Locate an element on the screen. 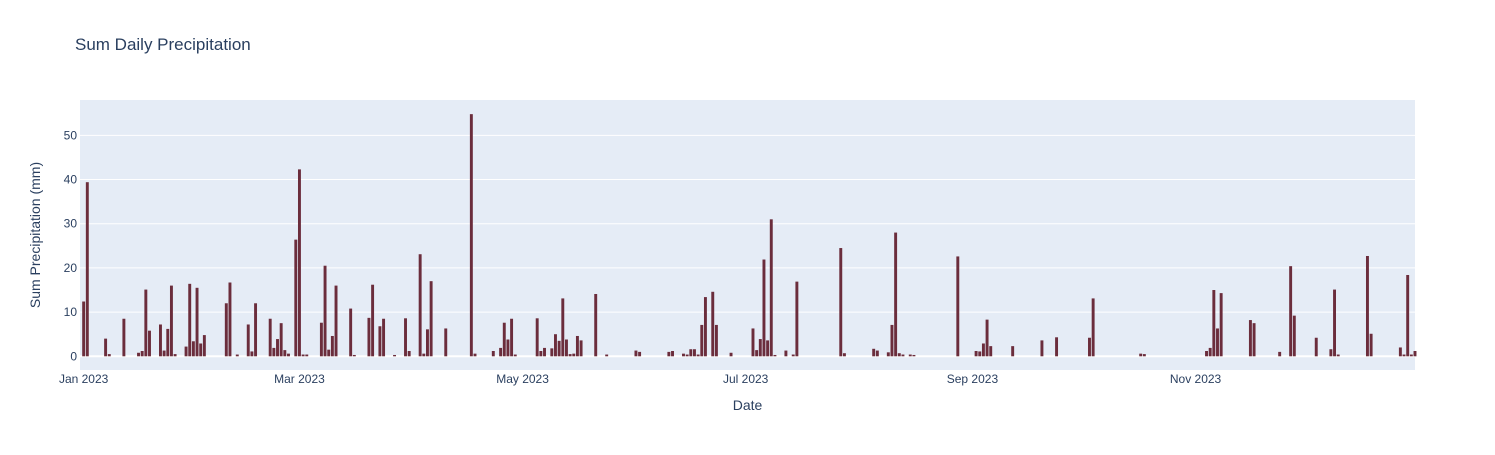  y-tick-label-0: 0 is located at coordinates (73, 356).